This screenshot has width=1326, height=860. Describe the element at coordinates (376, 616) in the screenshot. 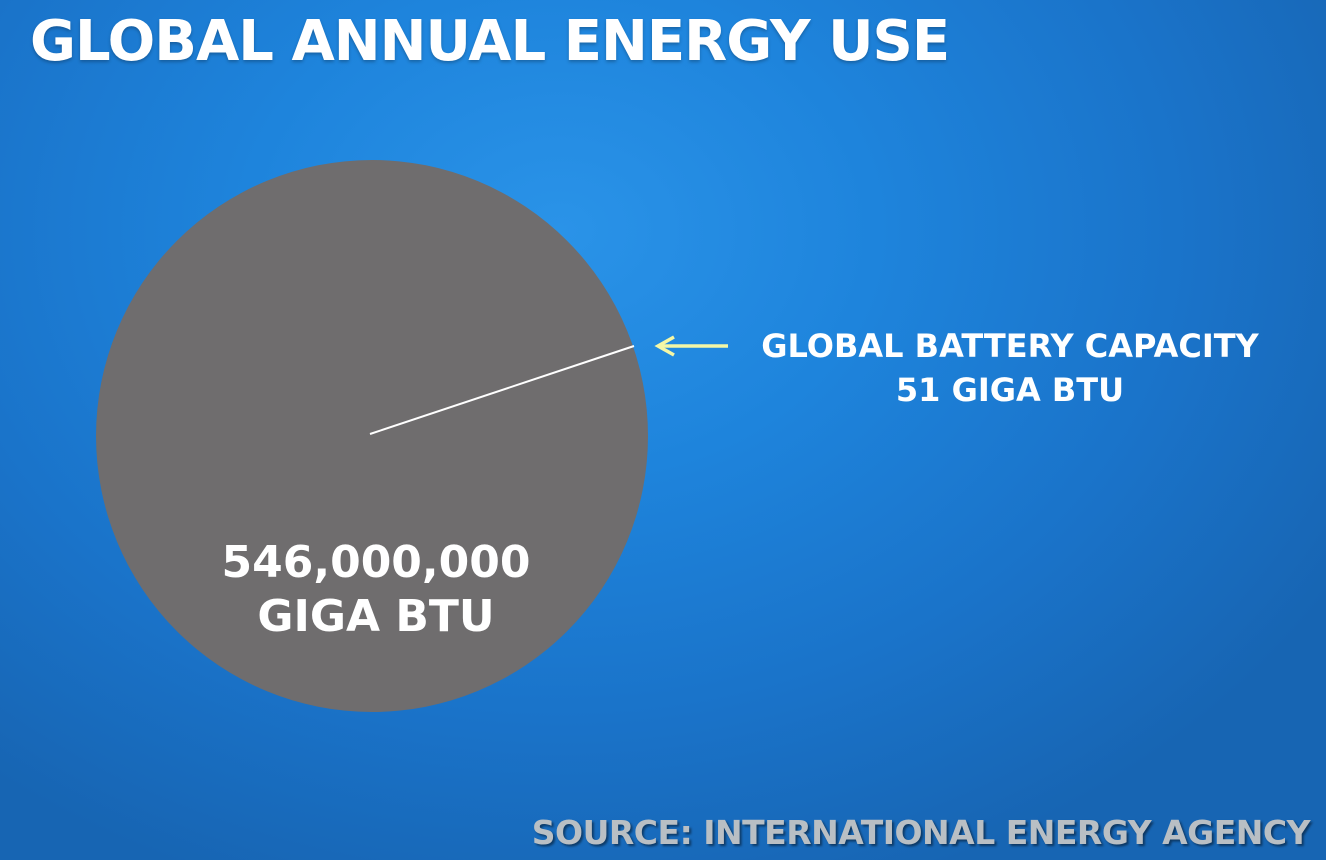

I see `pie-unit: GIGA BTU` at that location.